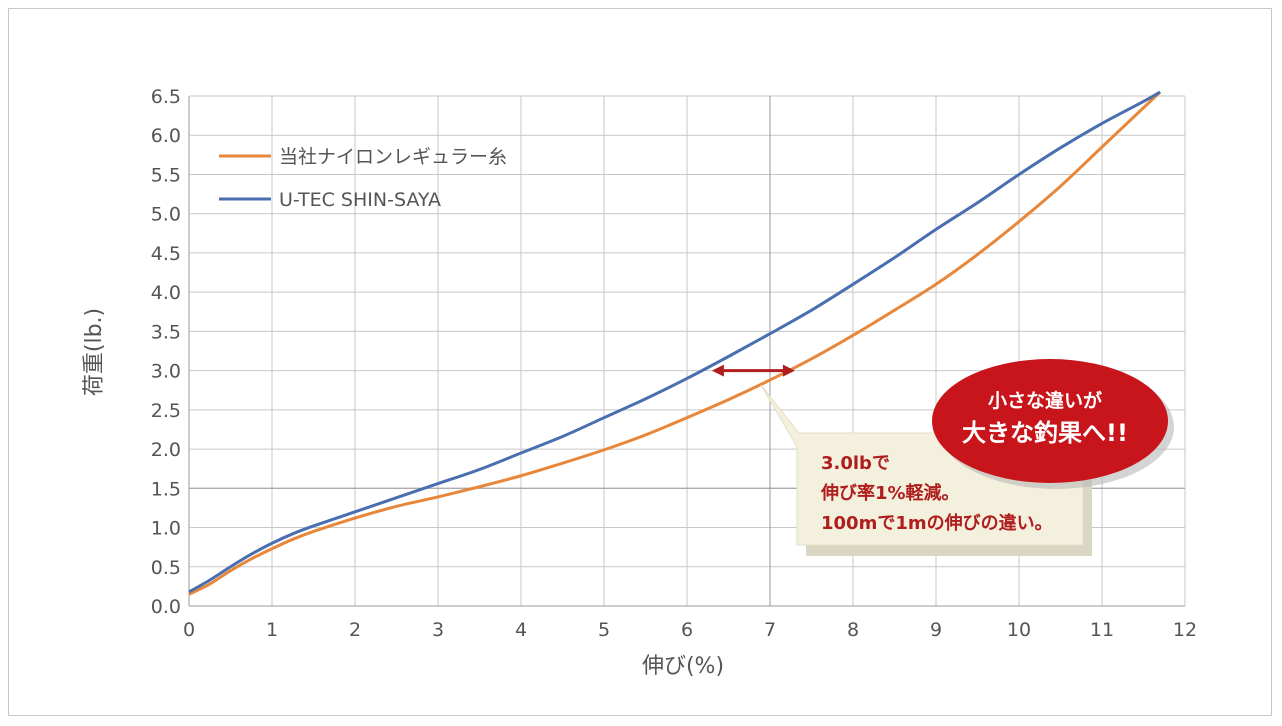 This screenshot has height=726, width=1282. I want to click on highlight-bubble, so click(1050, 421).